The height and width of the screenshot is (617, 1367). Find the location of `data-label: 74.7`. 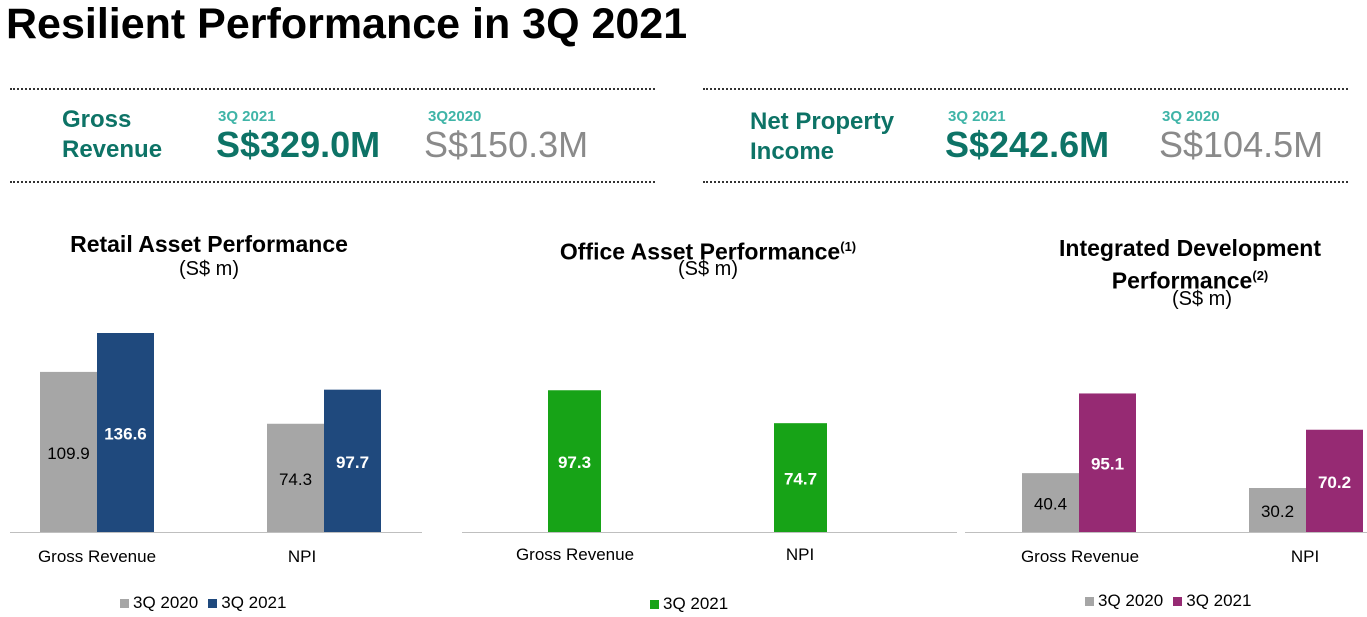

data-label: 74.7 is located at coordinates (800, 479).